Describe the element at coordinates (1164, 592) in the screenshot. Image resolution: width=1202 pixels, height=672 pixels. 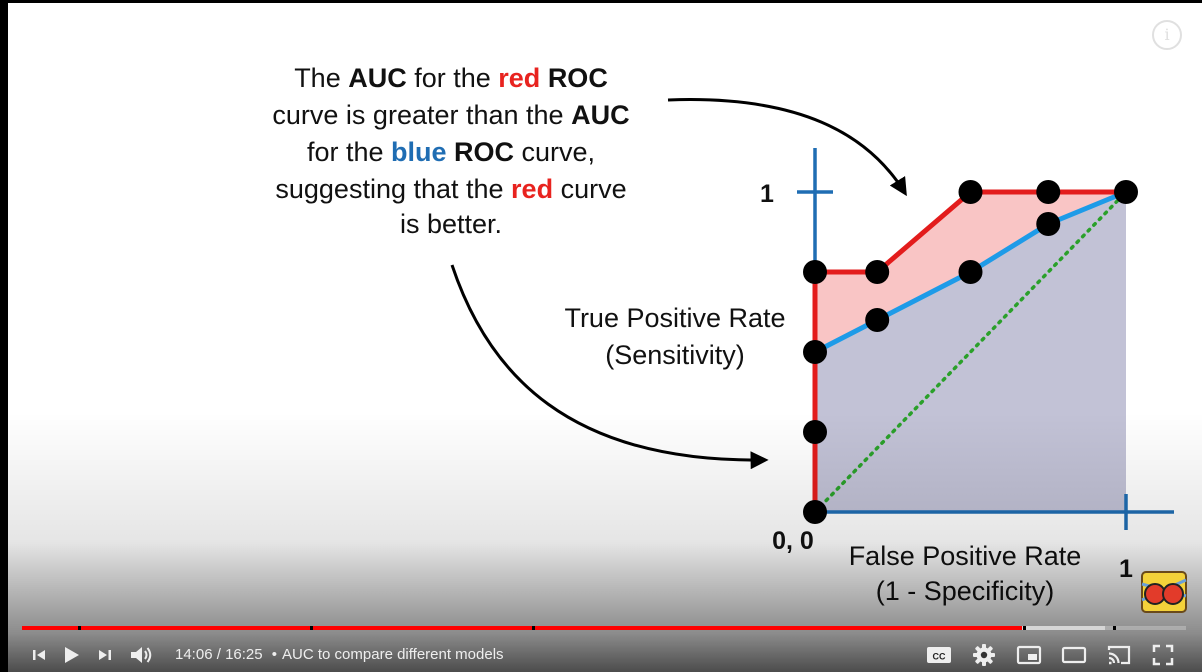
I see `statquest-logo-icon` at that location.